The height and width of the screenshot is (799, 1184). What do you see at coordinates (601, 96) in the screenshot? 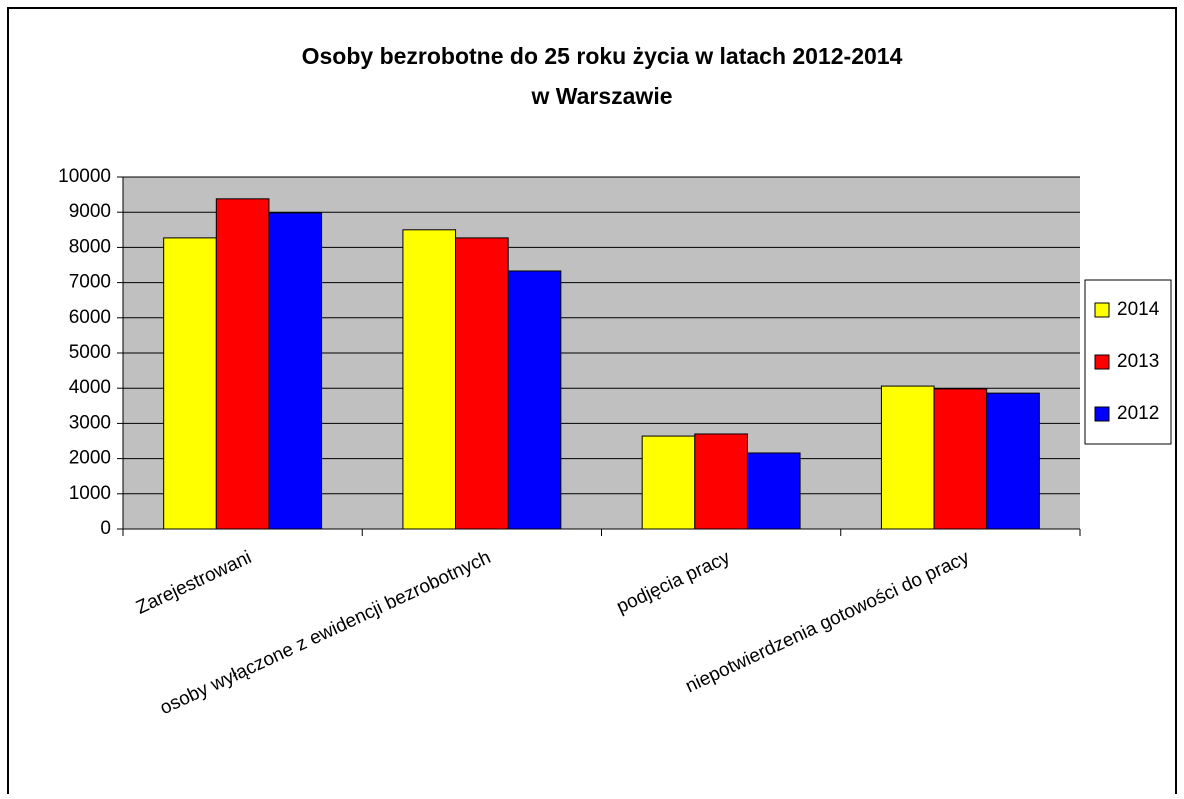
I see `chart-title: w Warszawie` at bounding box center [601, 96].